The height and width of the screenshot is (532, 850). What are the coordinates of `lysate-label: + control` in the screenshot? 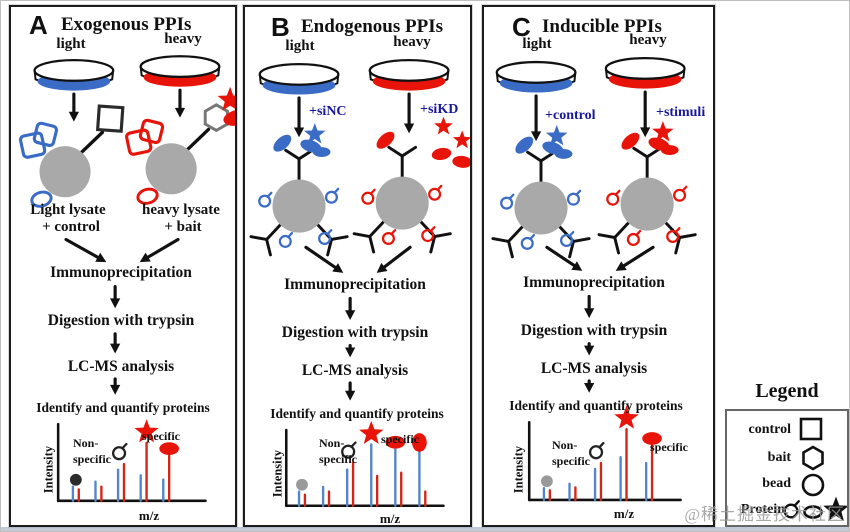 It's located at (71, 227).